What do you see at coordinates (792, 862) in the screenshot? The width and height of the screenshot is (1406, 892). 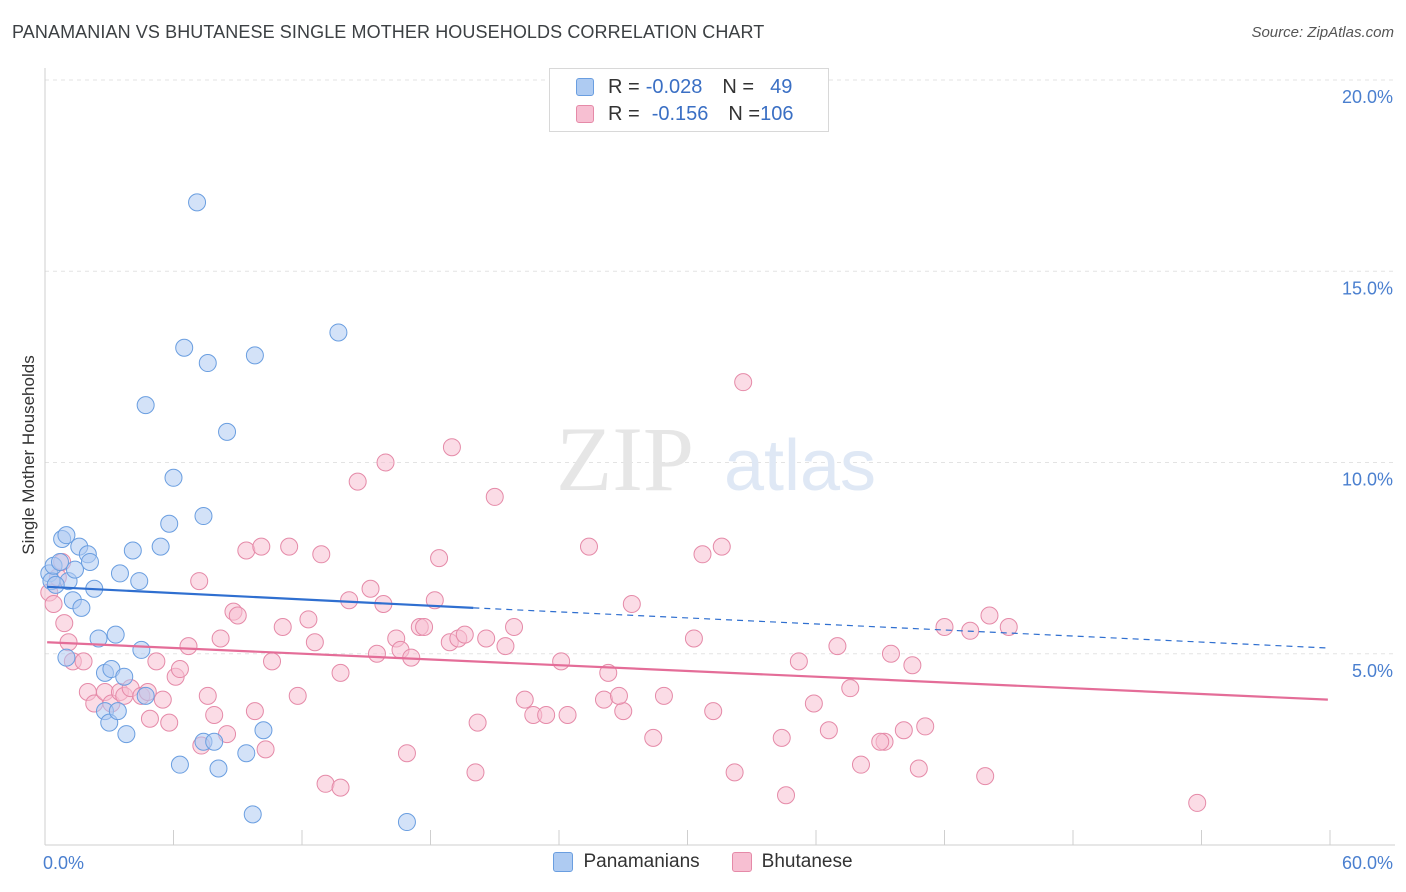 I see `legend-item-bhutanese: Bhutanese` at bounding box center [792, 862].